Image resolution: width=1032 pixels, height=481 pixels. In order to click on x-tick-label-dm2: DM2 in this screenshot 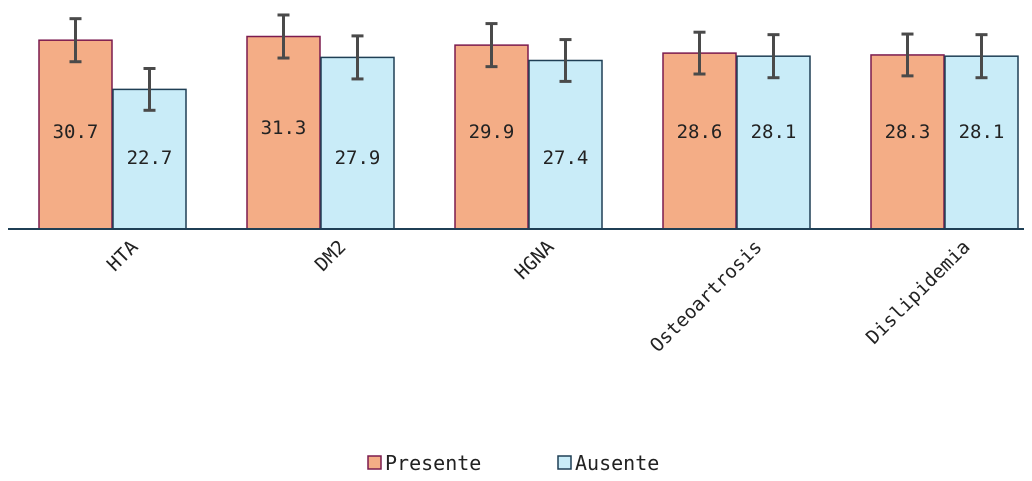, I will do `click(331, 256)`.